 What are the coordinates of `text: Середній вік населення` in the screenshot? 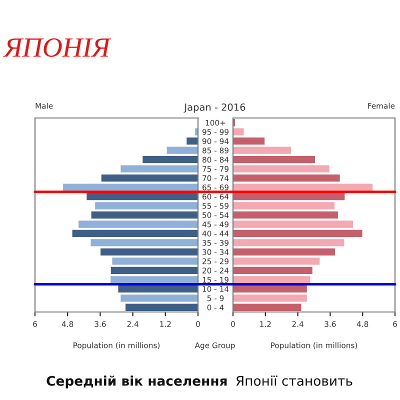 It's located at (136, 382).